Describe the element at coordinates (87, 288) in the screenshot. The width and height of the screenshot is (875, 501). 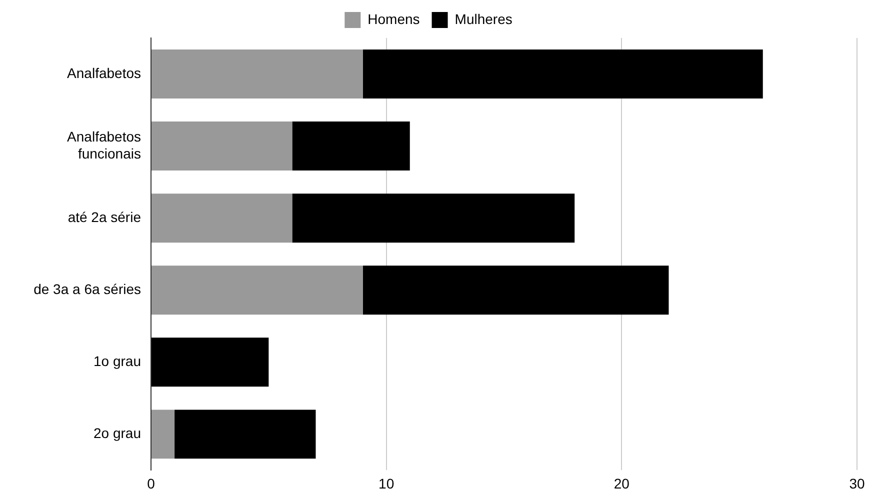
I see `y-tick-label: de 3a a 6a séries` at that location.